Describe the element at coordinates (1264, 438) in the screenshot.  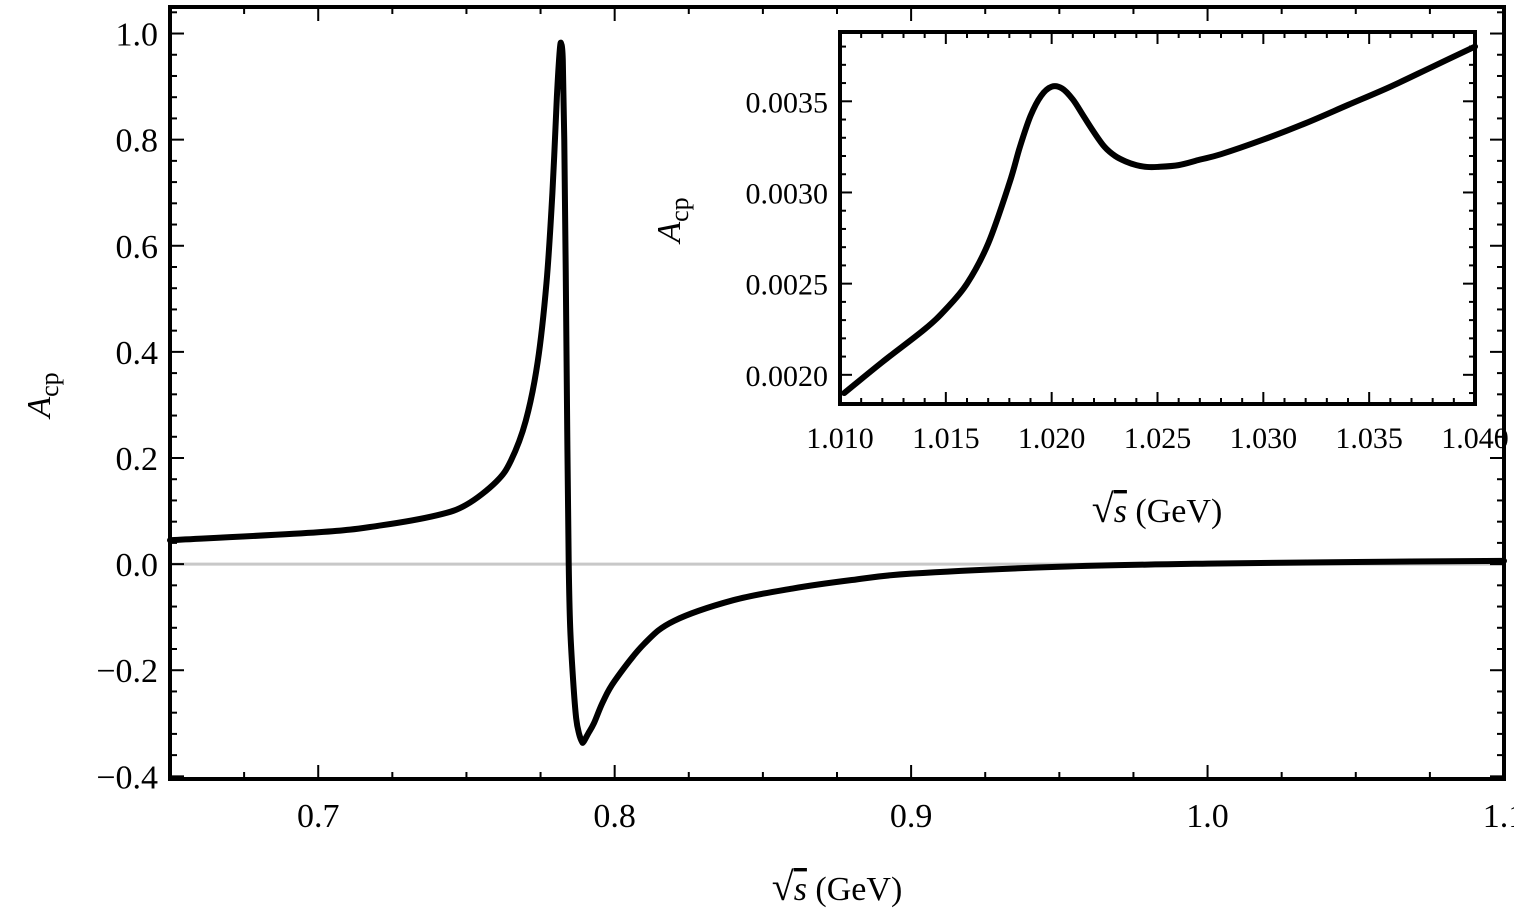
I see `x-tick-label: 1.030` at that location.